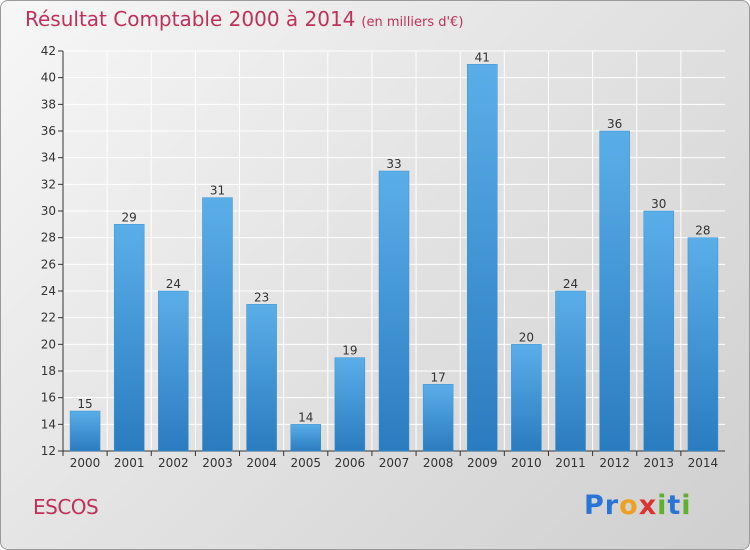  I want to click on bar-2014, so click(703, 344).